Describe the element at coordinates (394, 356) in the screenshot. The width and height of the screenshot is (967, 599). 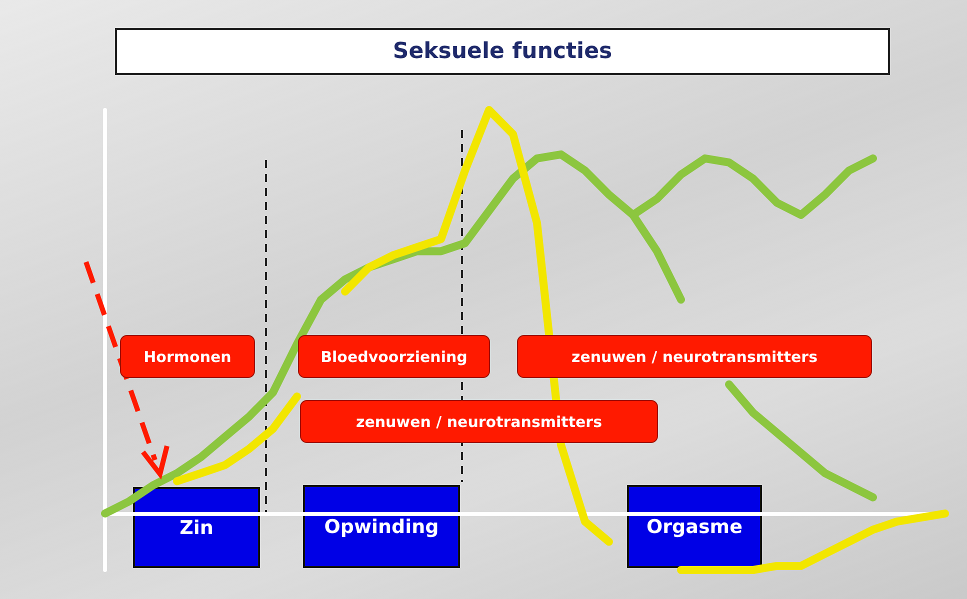
I see `label-box: Bloedvoorziening` at that location.